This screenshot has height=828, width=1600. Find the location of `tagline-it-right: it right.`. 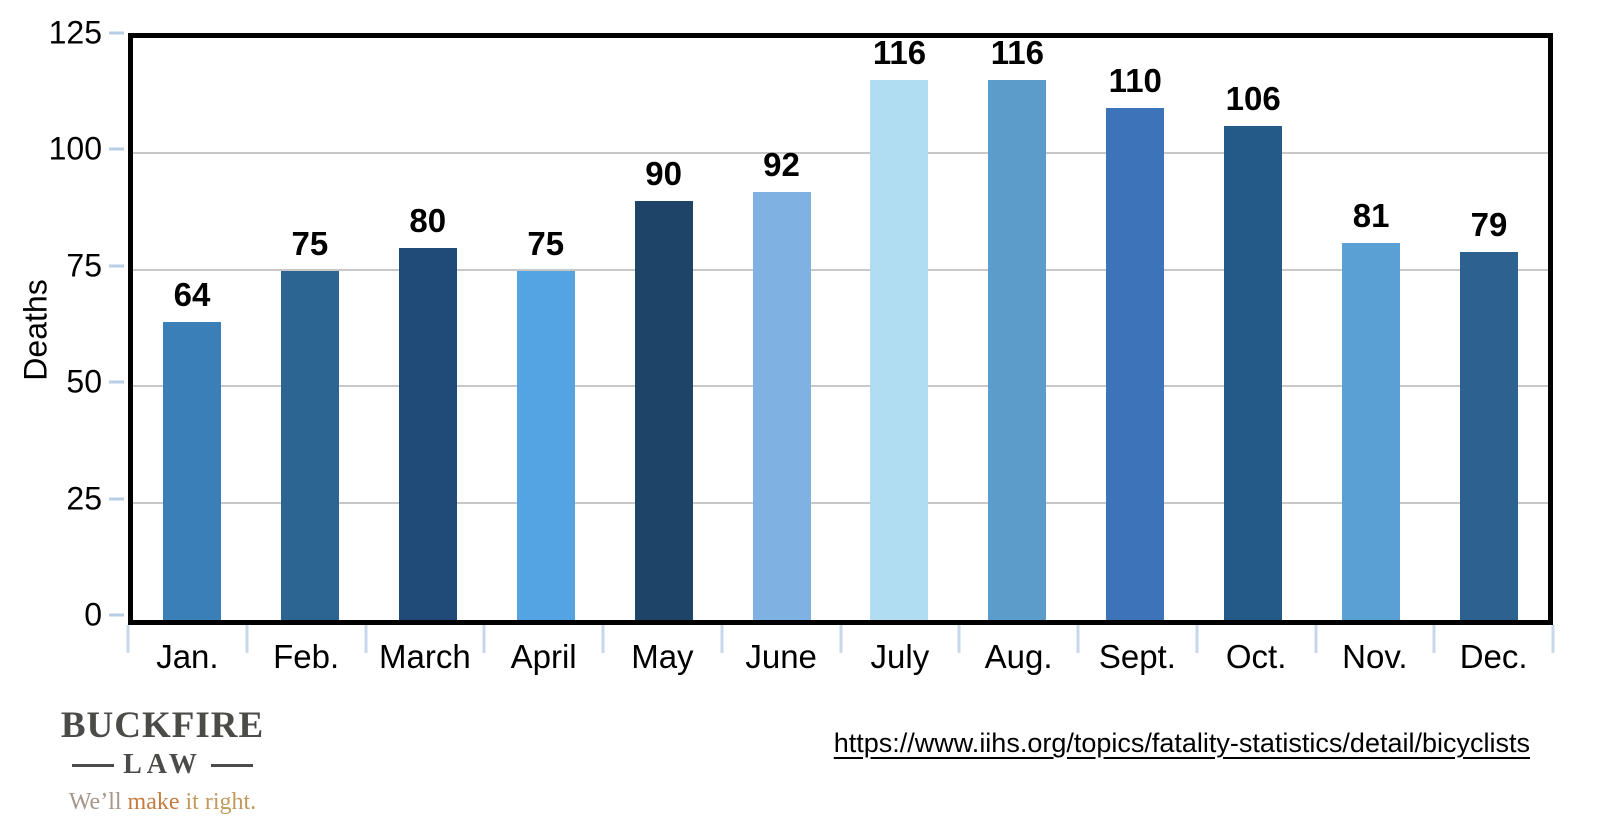

tagline-it-right: it right. is located at coordinates (218, 802).